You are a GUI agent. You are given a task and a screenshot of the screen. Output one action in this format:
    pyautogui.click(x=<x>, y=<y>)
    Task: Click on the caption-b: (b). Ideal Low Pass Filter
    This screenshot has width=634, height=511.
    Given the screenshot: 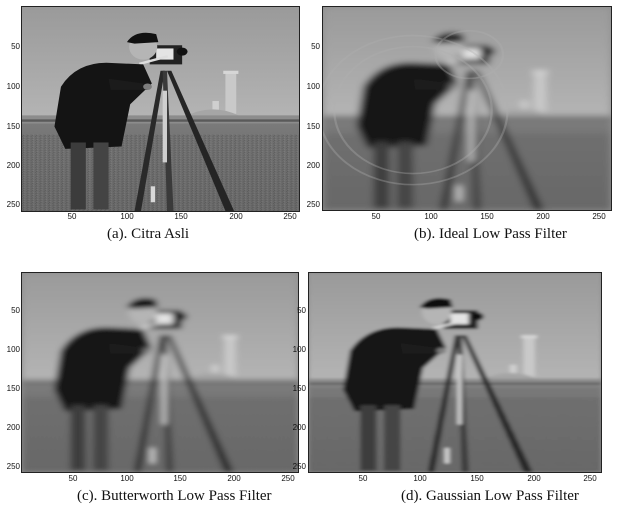 What is the action you would take?
    pyautogui.click(x=490, y=234)
    